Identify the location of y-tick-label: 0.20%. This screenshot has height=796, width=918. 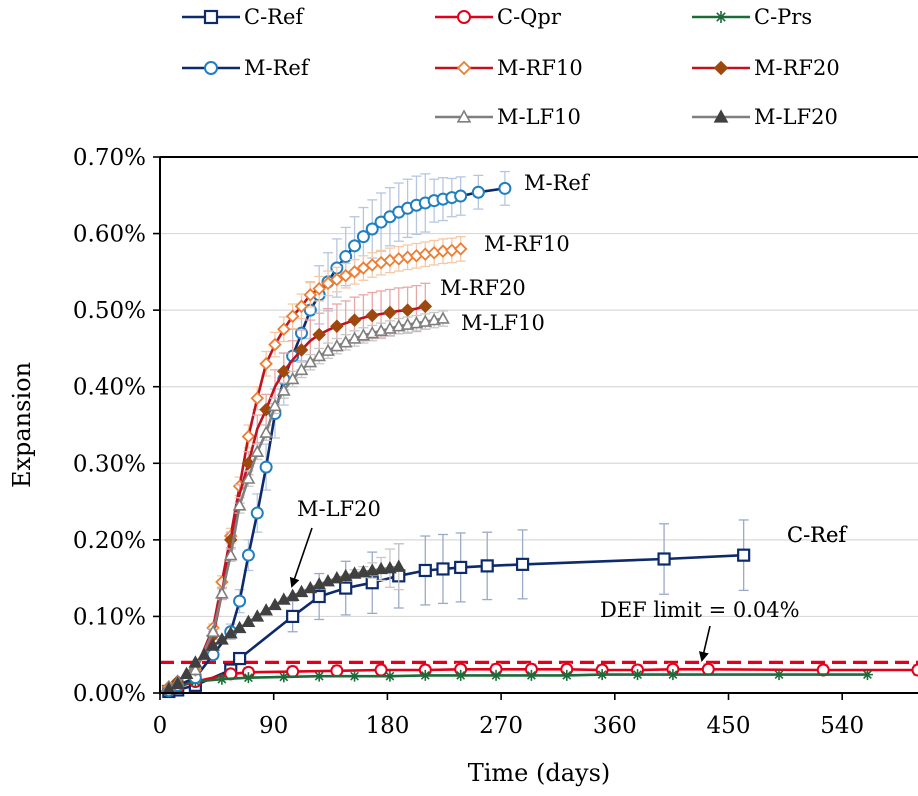
(109, 541).